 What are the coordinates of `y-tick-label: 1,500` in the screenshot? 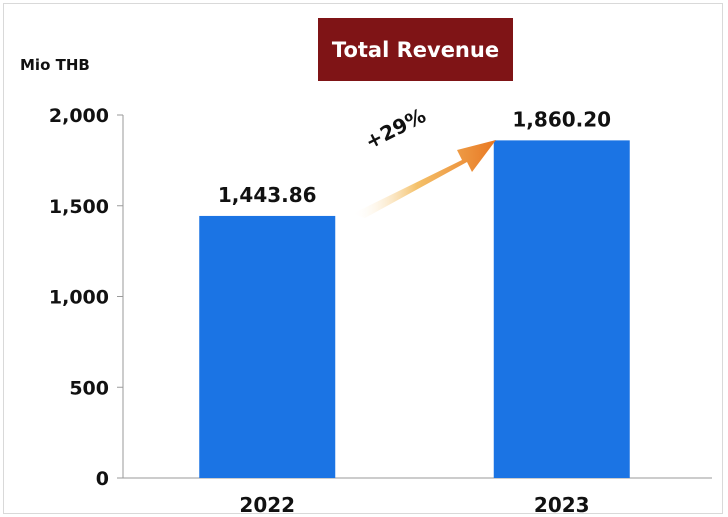 It's located at (79, 207).